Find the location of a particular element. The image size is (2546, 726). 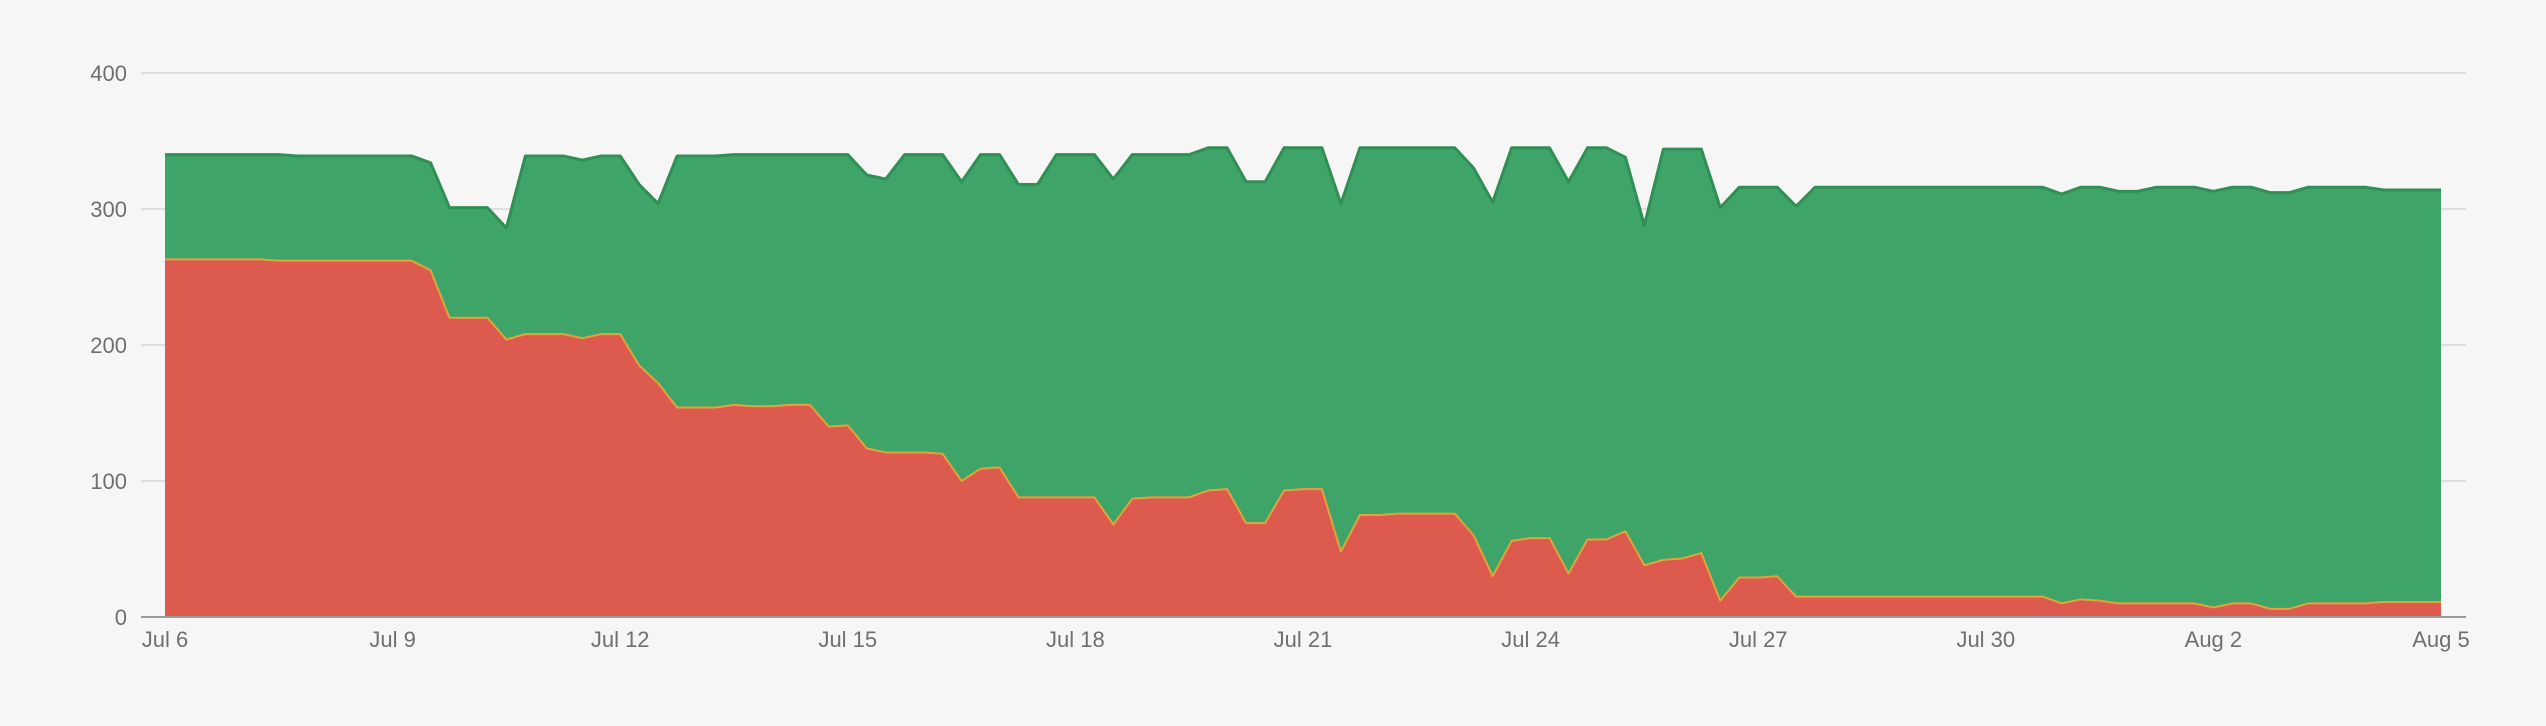

x-tick-label: Jul 18 is located at coordinates (1075, 639).